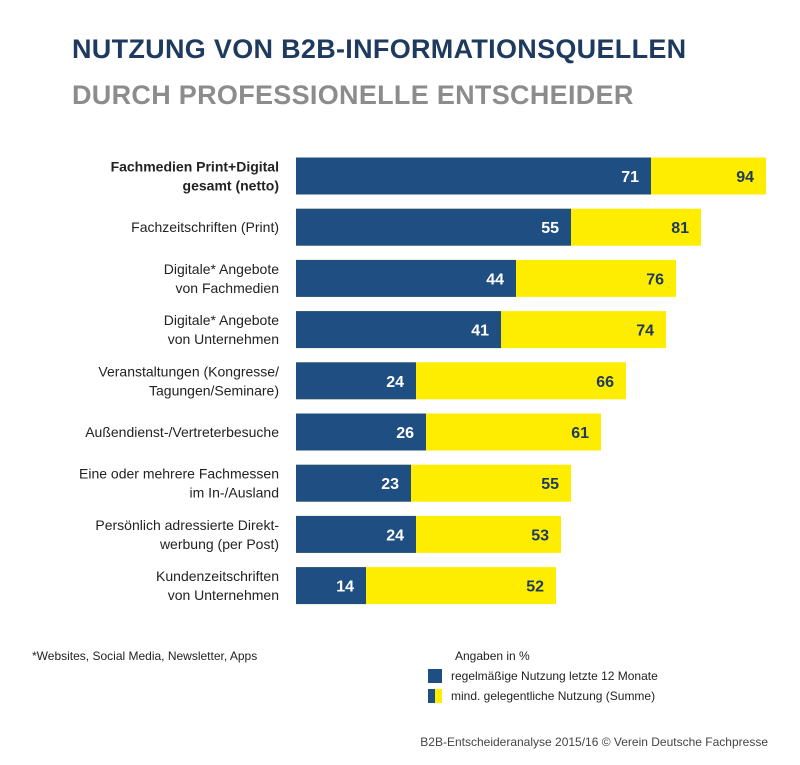 This screenshot has width=800, height=765. Describe the element at coordinates (554, 676) in the screenshot. I see `legend-label-regular: regelmäßige Nutzung letzte 12 Monate` at that location.